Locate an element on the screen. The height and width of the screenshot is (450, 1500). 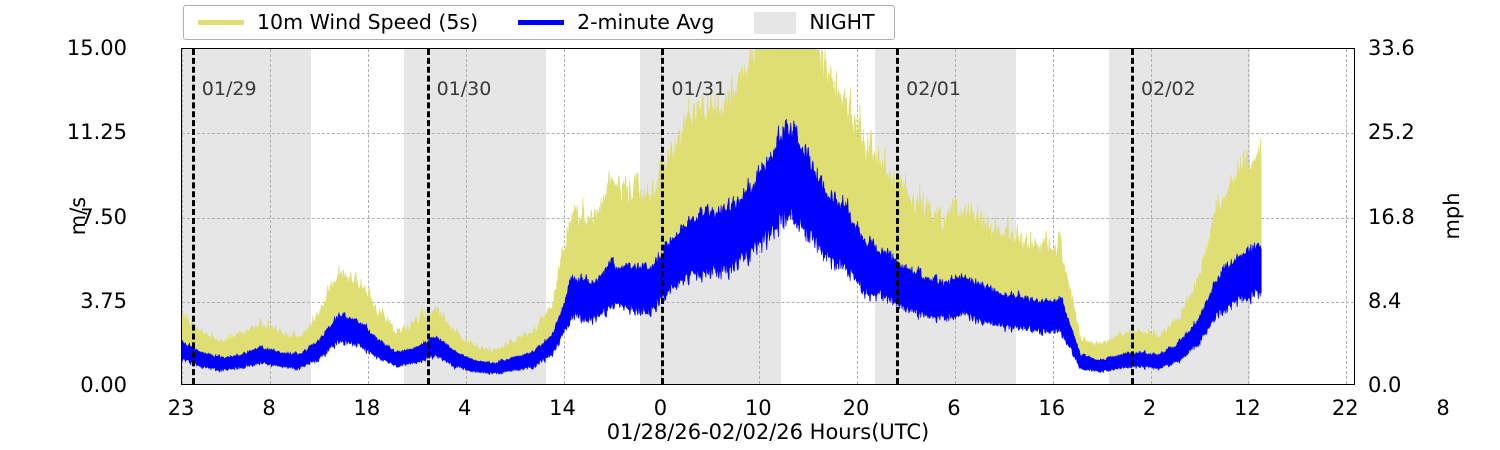
legend-label-gust: 10m Wind Speed (5s) is located at coordinates (368, 22).